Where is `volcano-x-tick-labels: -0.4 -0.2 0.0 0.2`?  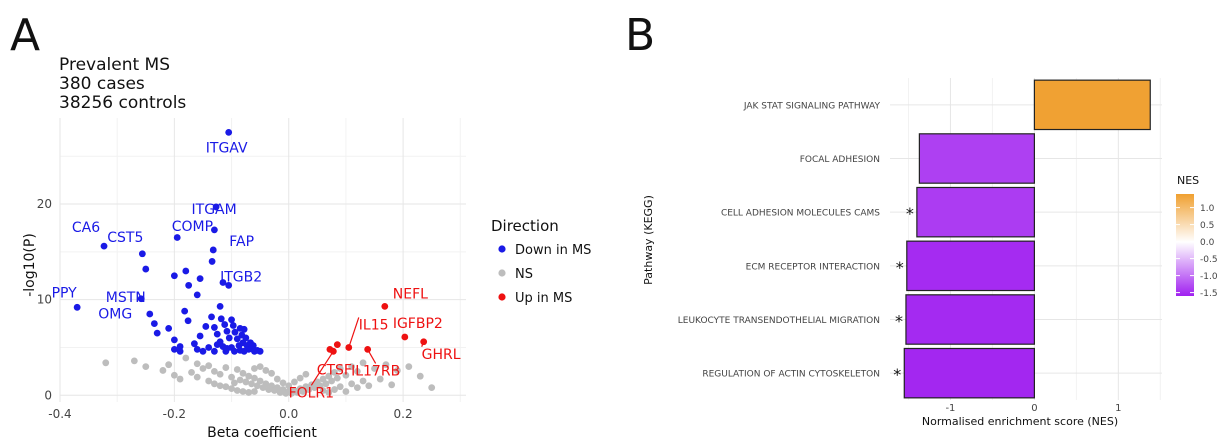
volcano-x-tick-labels: -0.4 -0.2 0.0 0.2 is located at coordinates (230, 414).